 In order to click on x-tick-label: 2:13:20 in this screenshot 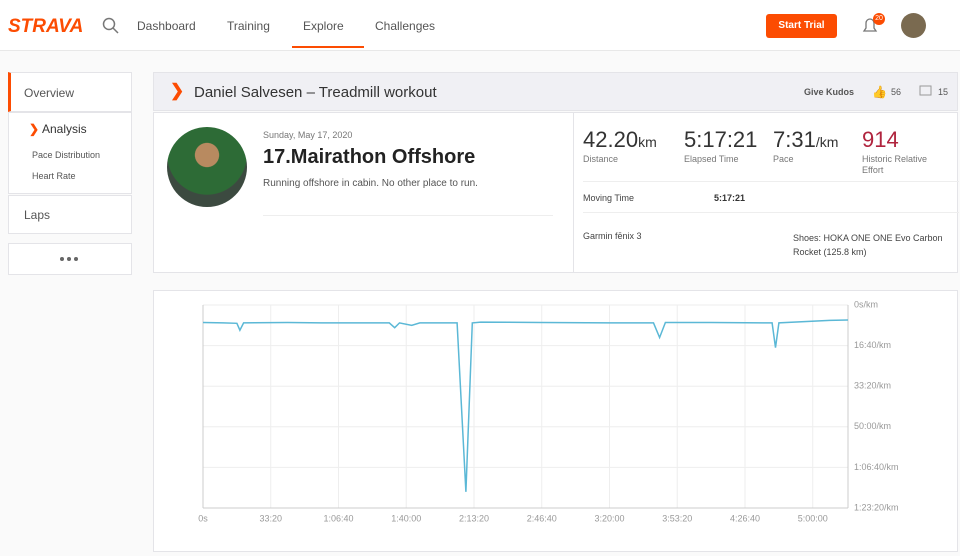, I will do `click(474, 518)`.